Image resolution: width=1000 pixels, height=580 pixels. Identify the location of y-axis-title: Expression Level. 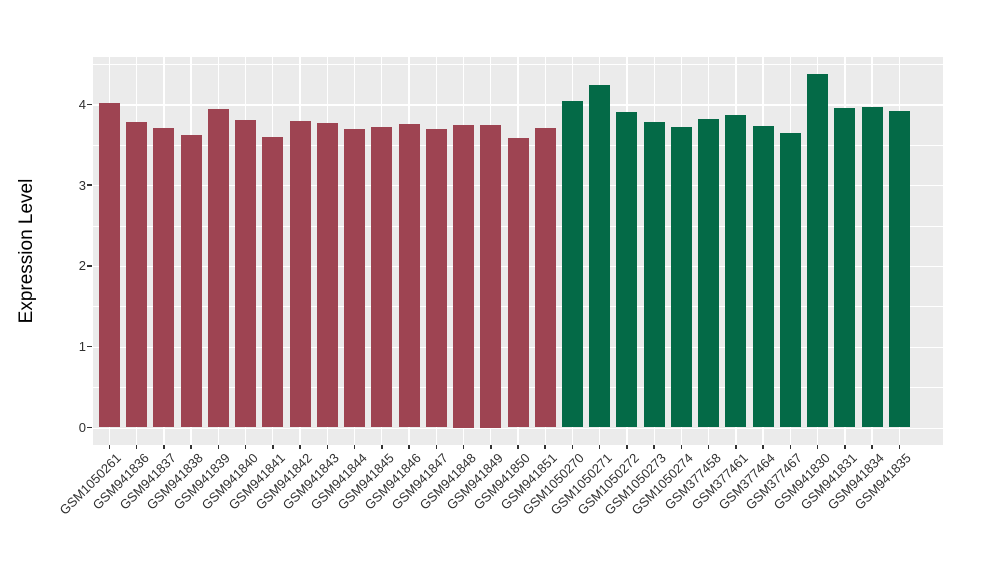
(26, 251).